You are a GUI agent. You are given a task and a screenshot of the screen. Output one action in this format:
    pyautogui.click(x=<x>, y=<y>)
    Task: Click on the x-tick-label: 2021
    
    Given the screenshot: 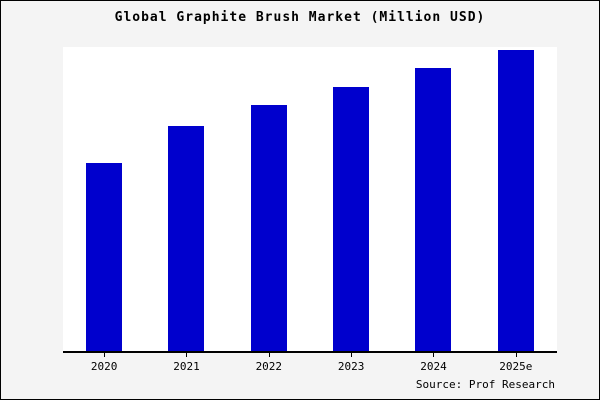 What is the action you would take?
    pyautogui.click(x=186, y=366)
    